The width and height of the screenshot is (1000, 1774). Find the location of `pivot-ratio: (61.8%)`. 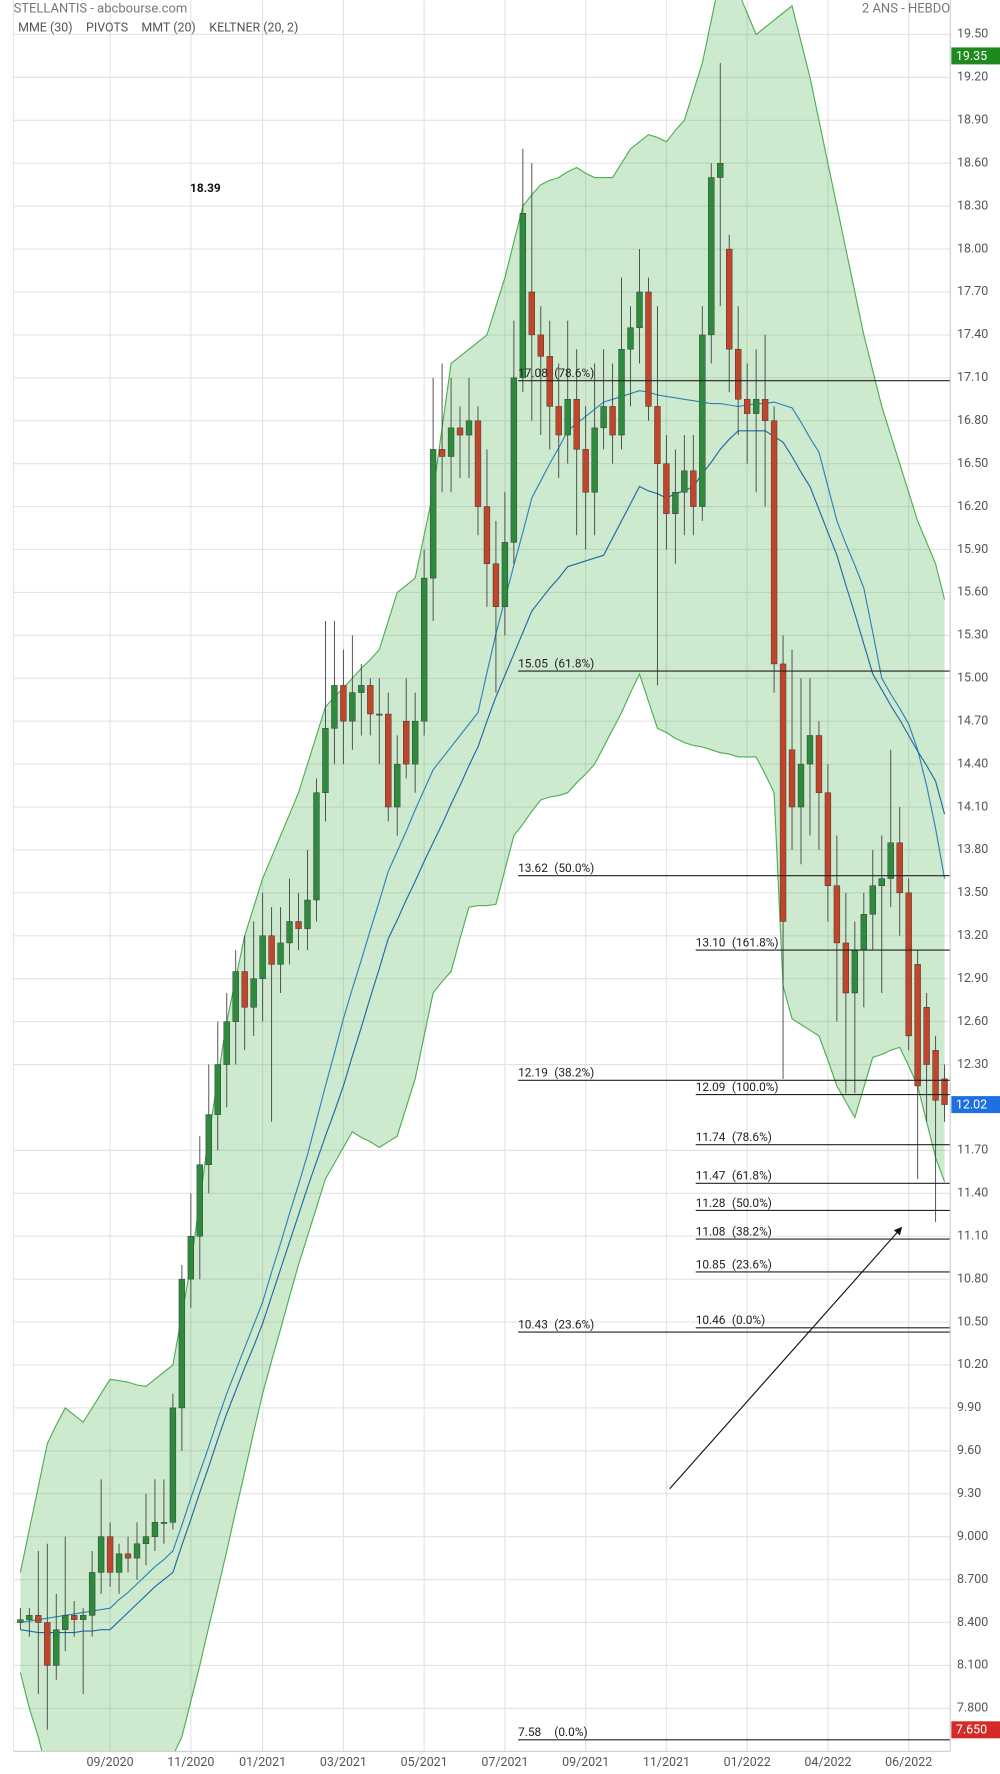

pivot-ratio: (61.8%) is located at coordinates (752, 1176).